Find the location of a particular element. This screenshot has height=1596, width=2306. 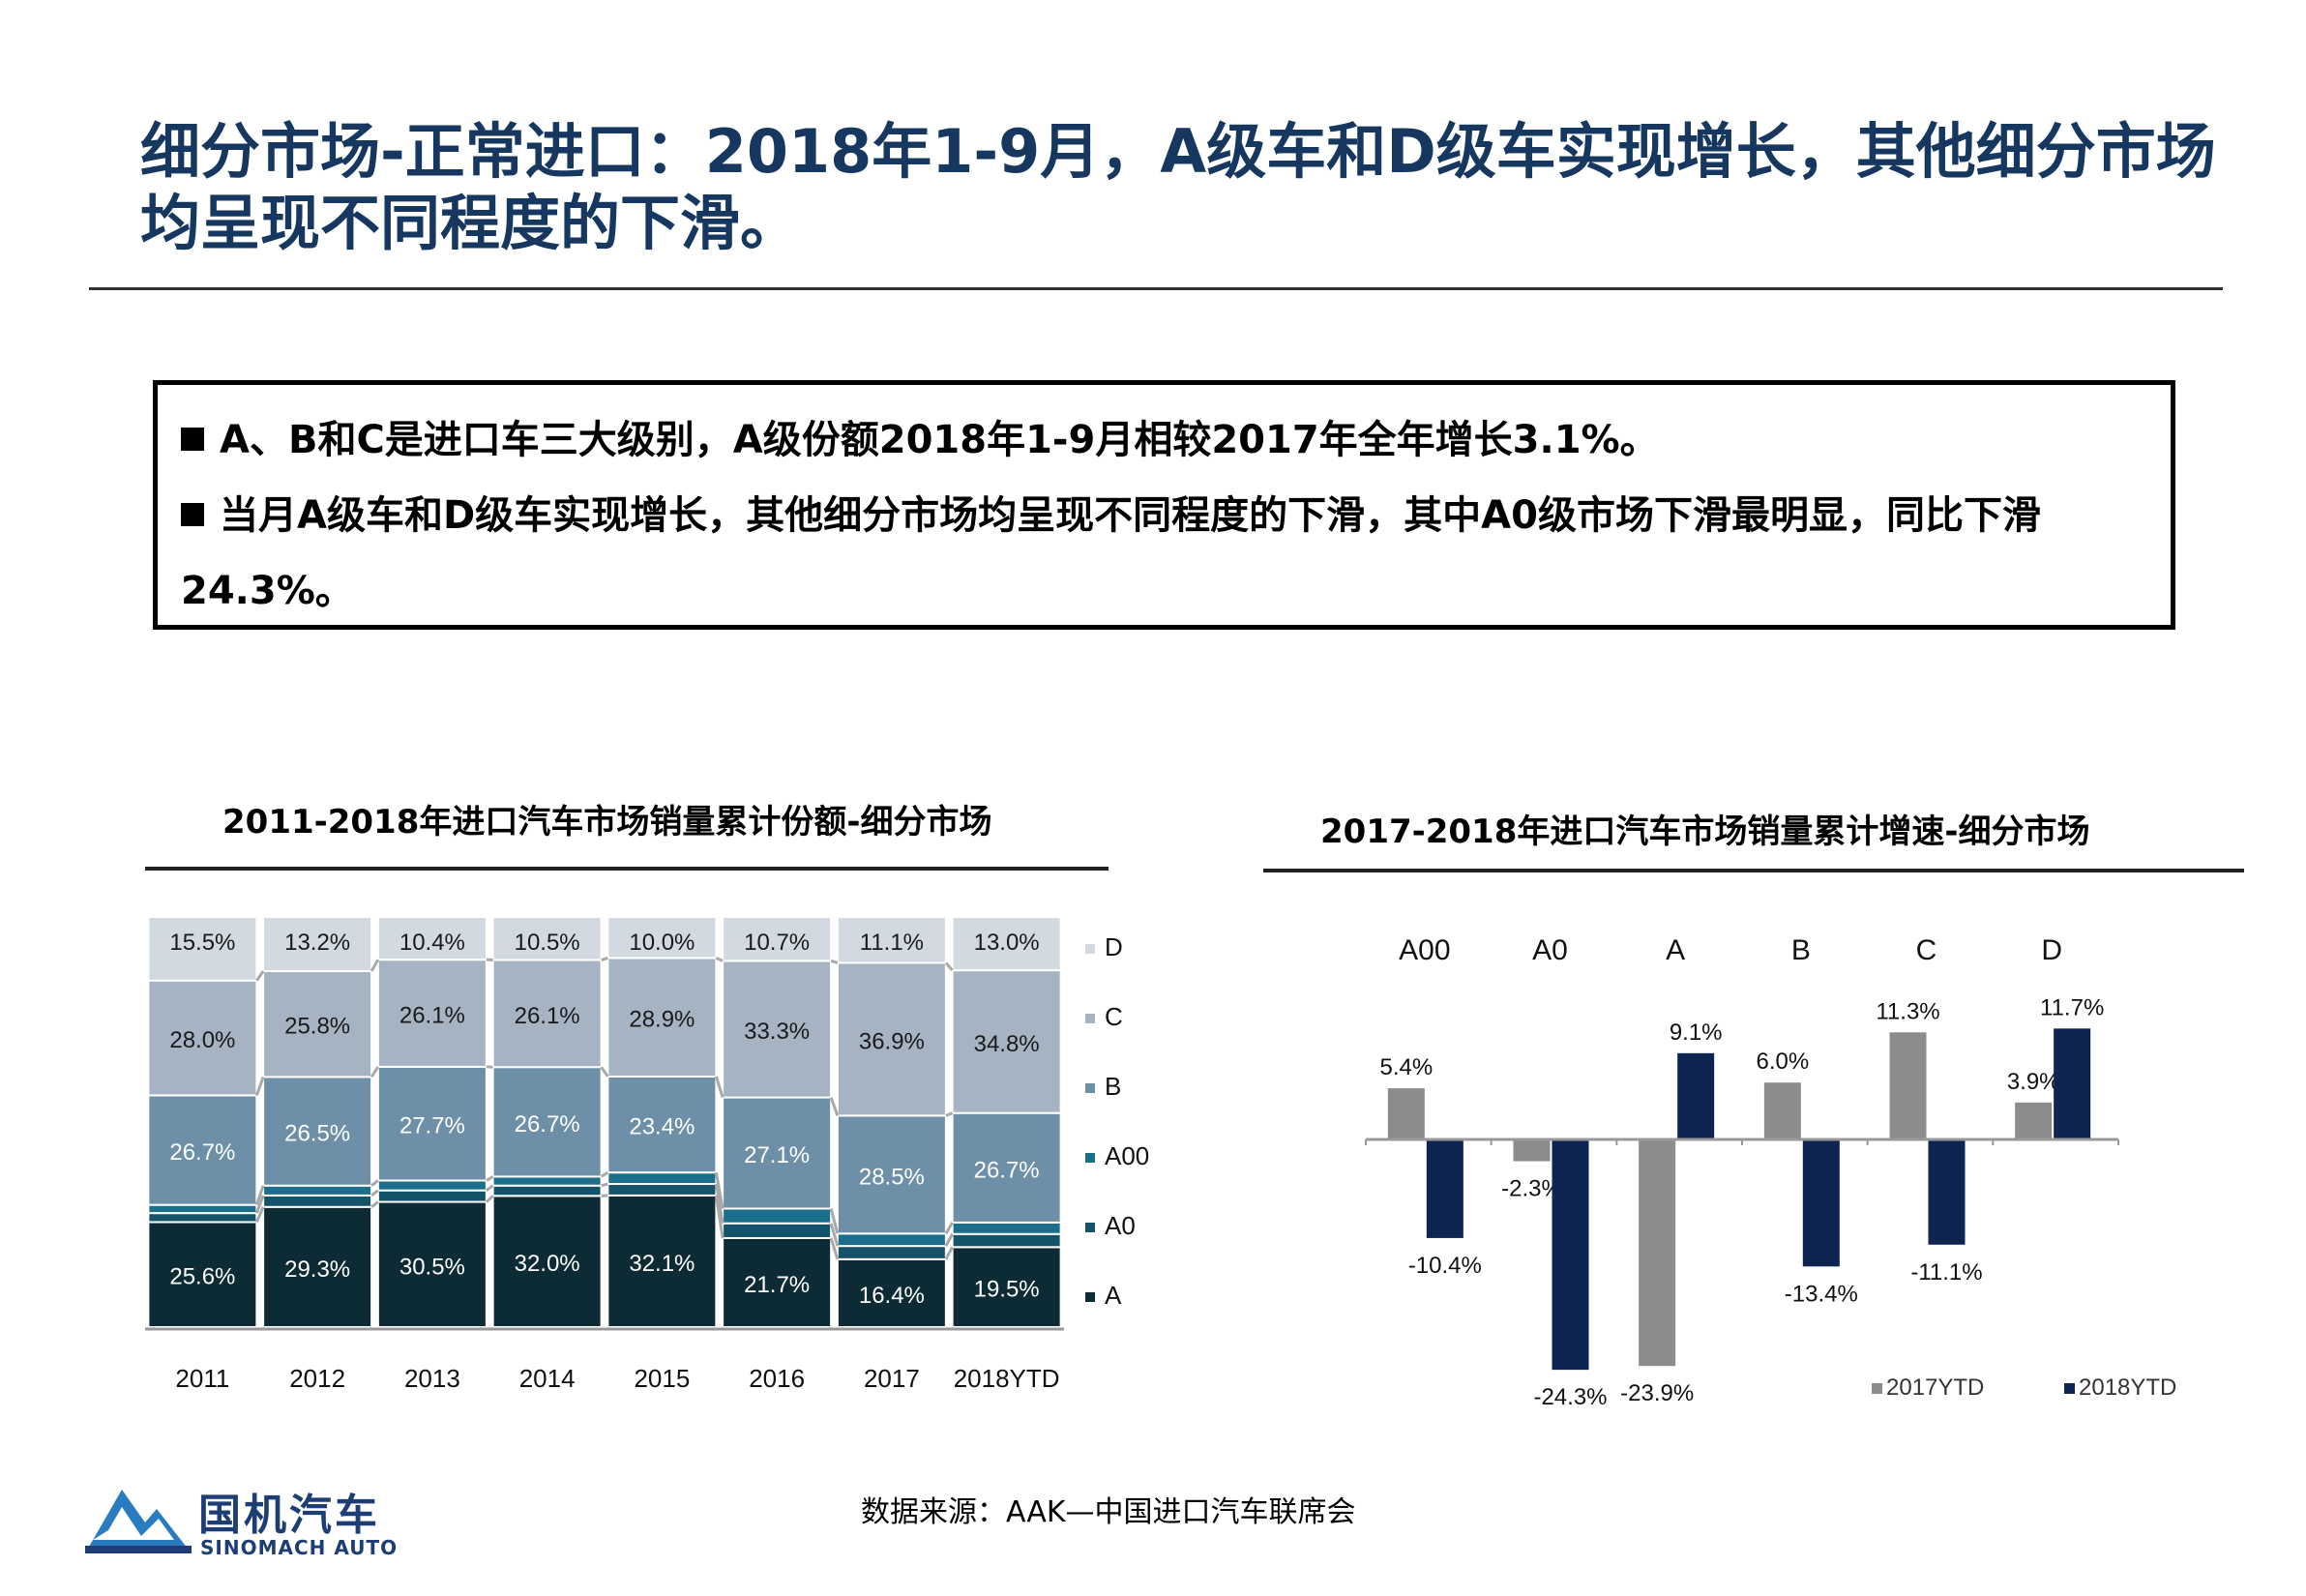

bar-D-2013 is located at coordinates (432, 938).